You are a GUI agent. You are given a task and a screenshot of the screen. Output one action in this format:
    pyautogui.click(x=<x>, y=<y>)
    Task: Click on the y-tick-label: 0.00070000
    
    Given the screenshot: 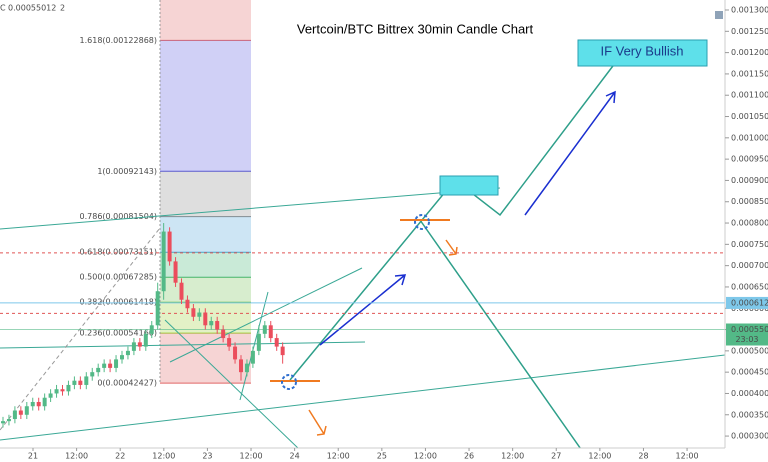 What is the action you would take?
    pyautogui.click(x=749, y=265)
    